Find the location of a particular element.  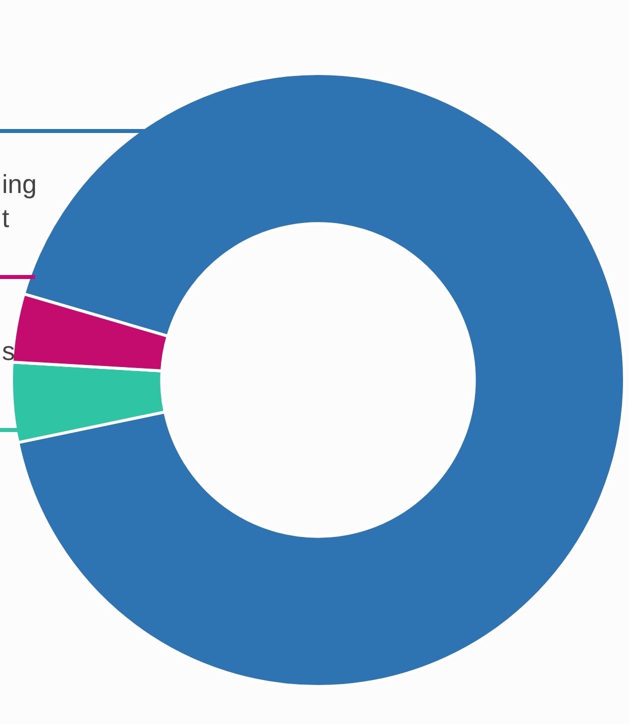

slice-label: ing t is located at coordinates (19, 201).